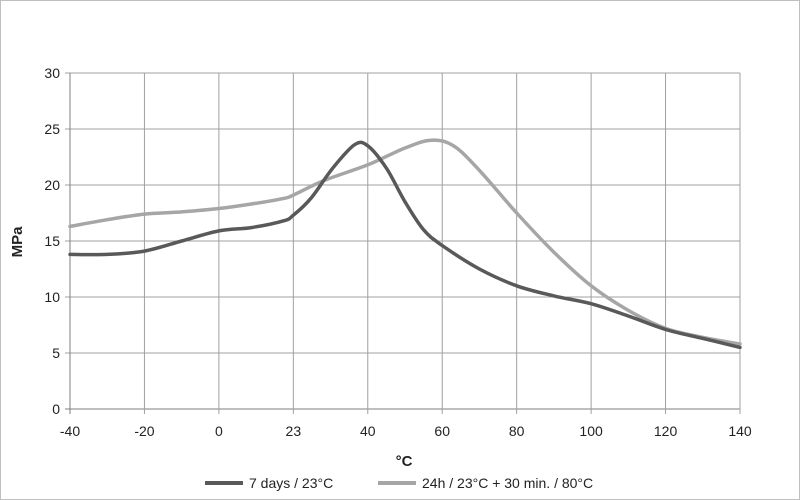  Describe the element at coordinates (294, 431) in the screenshot. I see `x-tick-label: 23` at that location.